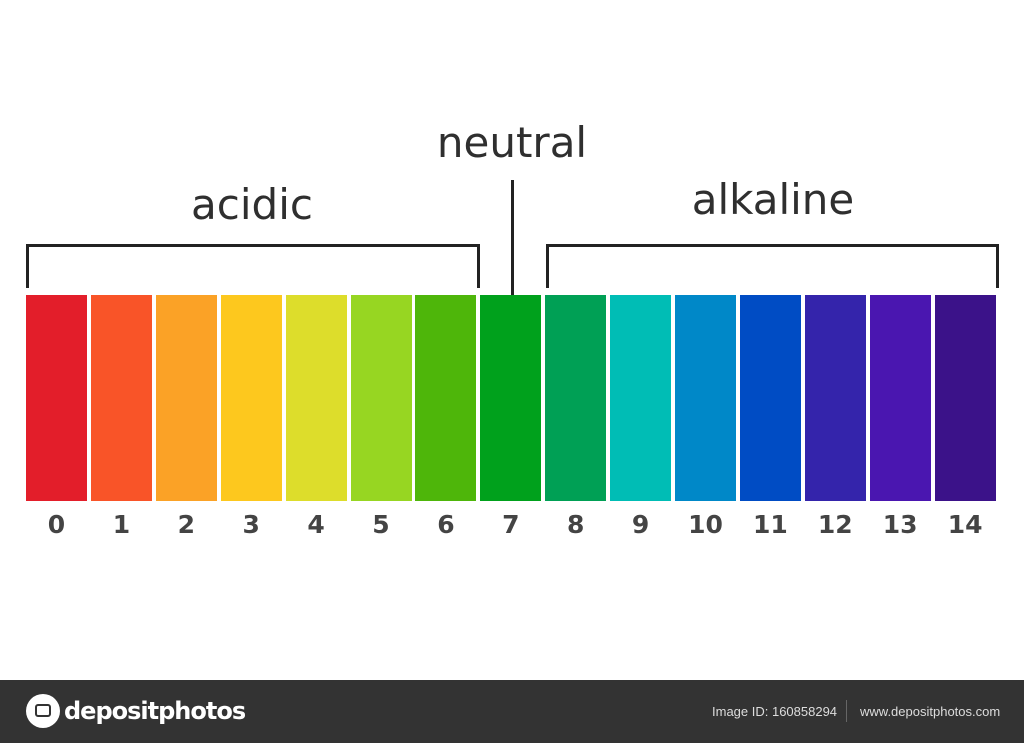 This screenshot has height=743, width=1024. I want to click on logo-text: depositphotos, so click(155, 711).